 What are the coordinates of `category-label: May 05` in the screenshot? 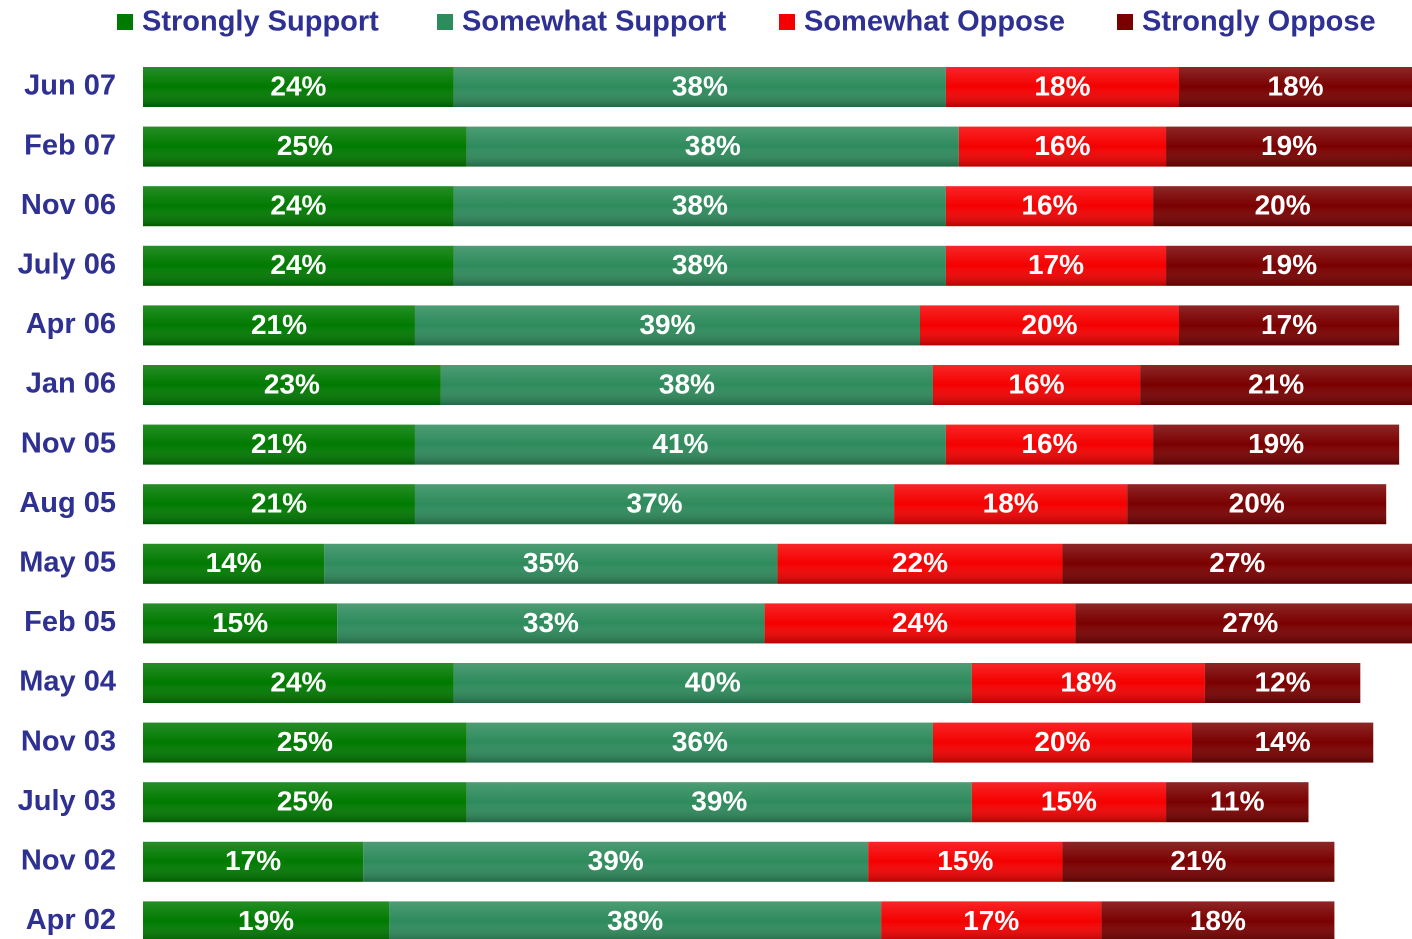 It's located at (67, 562).